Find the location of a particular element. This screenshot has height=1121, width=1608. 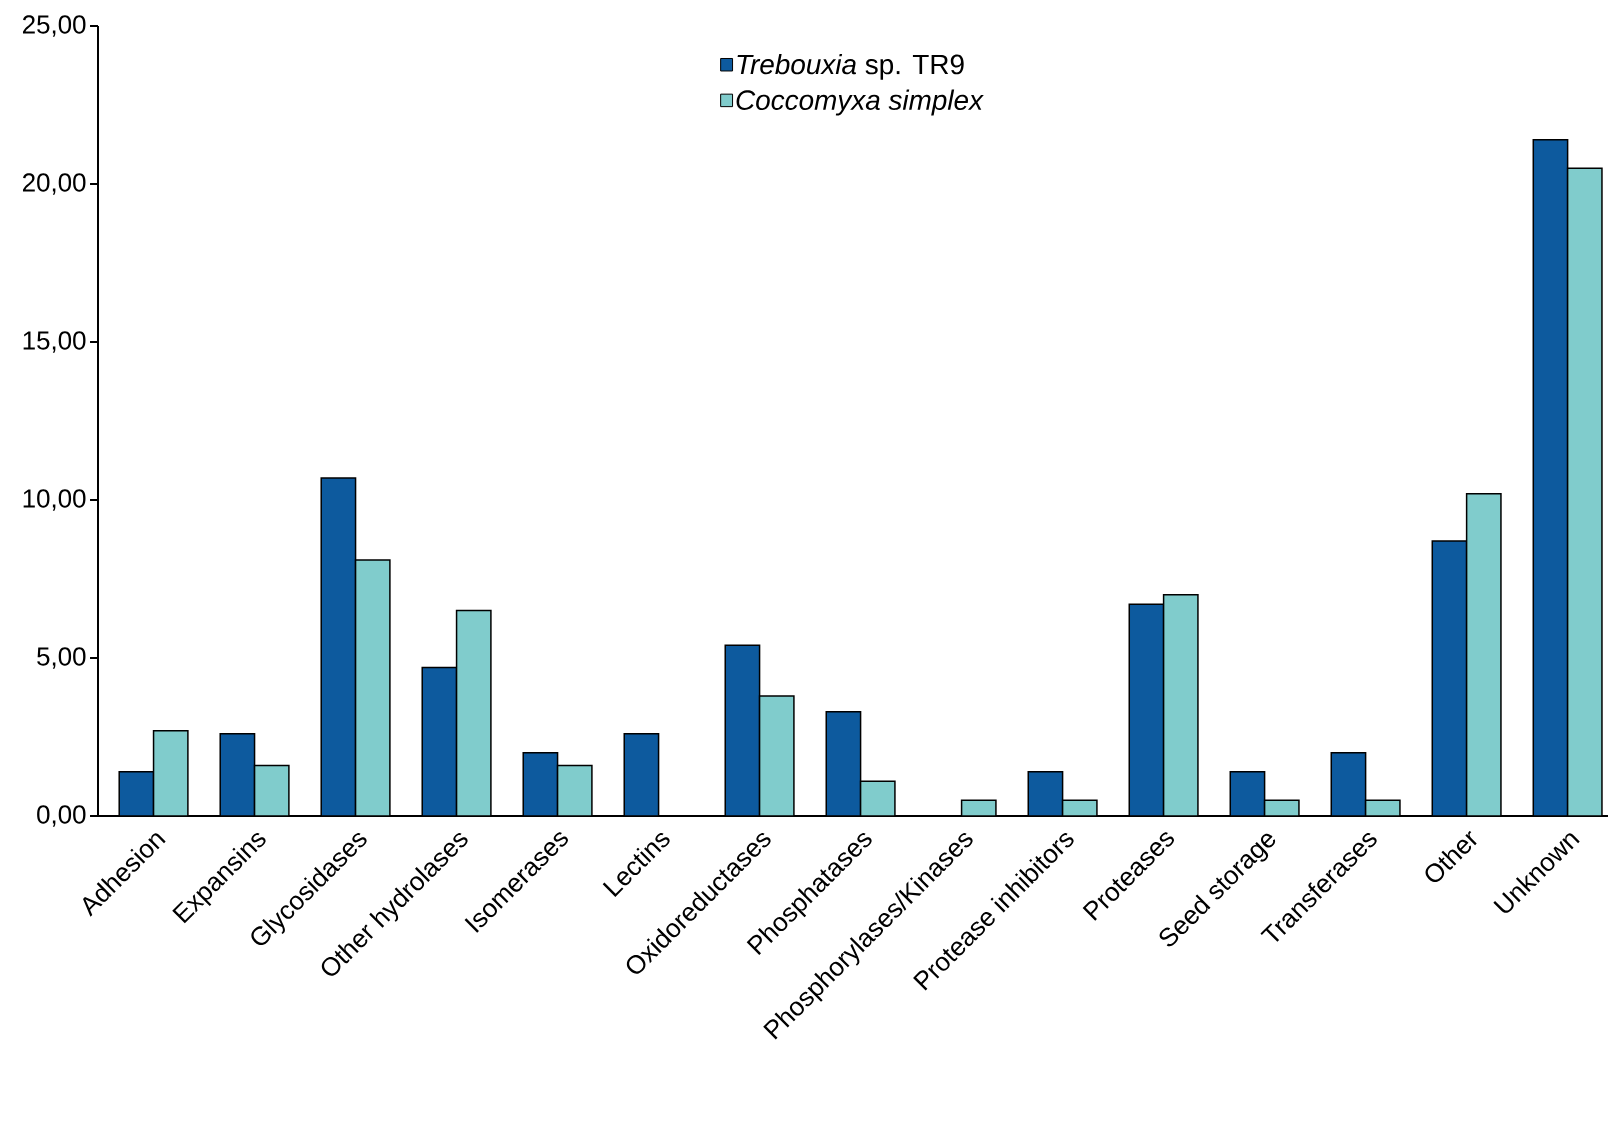

y-tick-label: 20,00 is located at coordinates (54, 184).